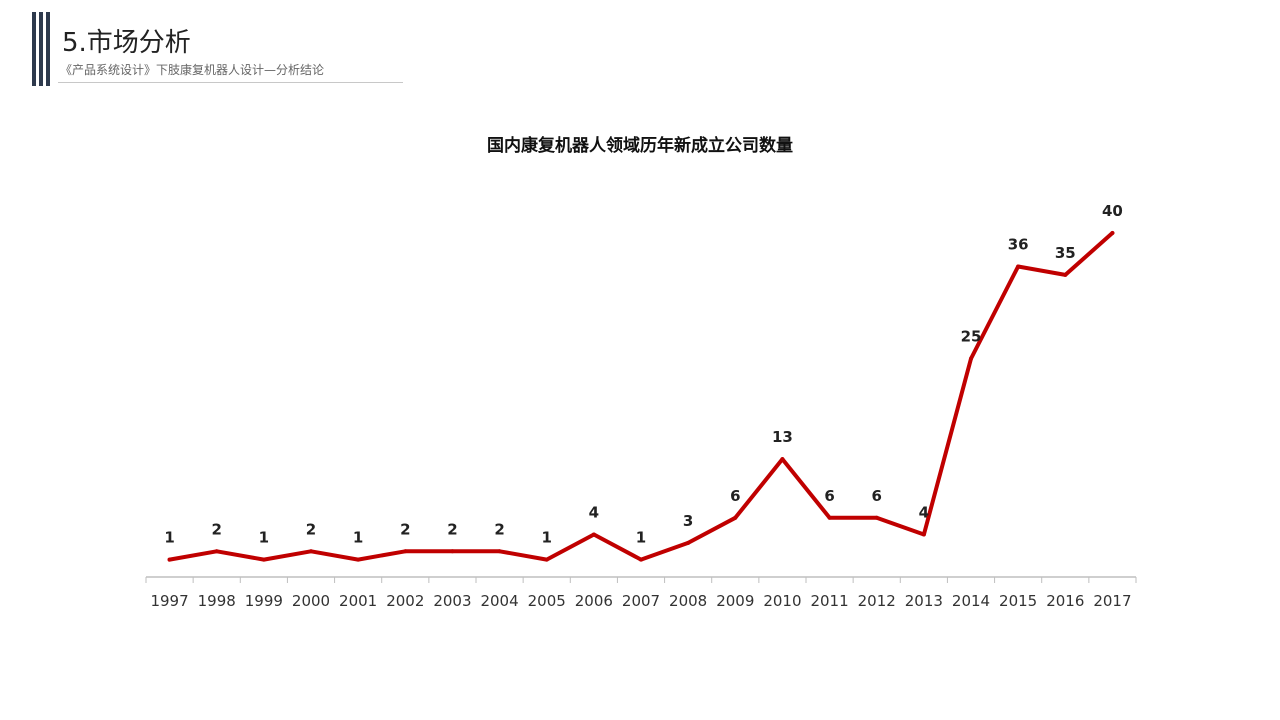  I want to click on header-divider, so click(230, 82).